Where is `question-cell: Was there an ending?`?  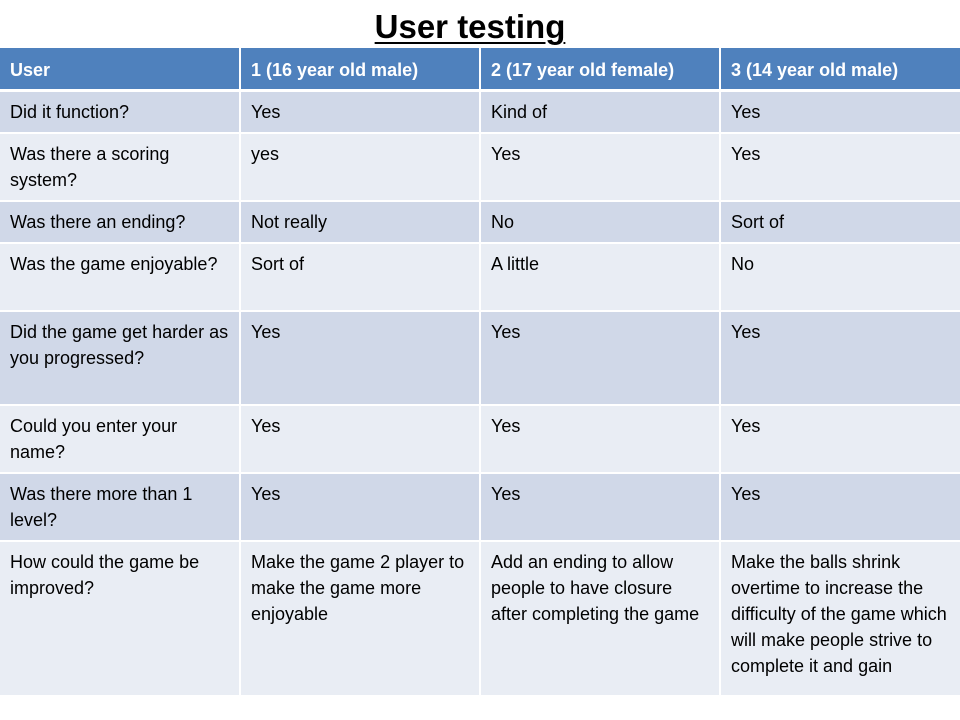 question-cell: Was there an ending? is located at coordinates (120, 222).